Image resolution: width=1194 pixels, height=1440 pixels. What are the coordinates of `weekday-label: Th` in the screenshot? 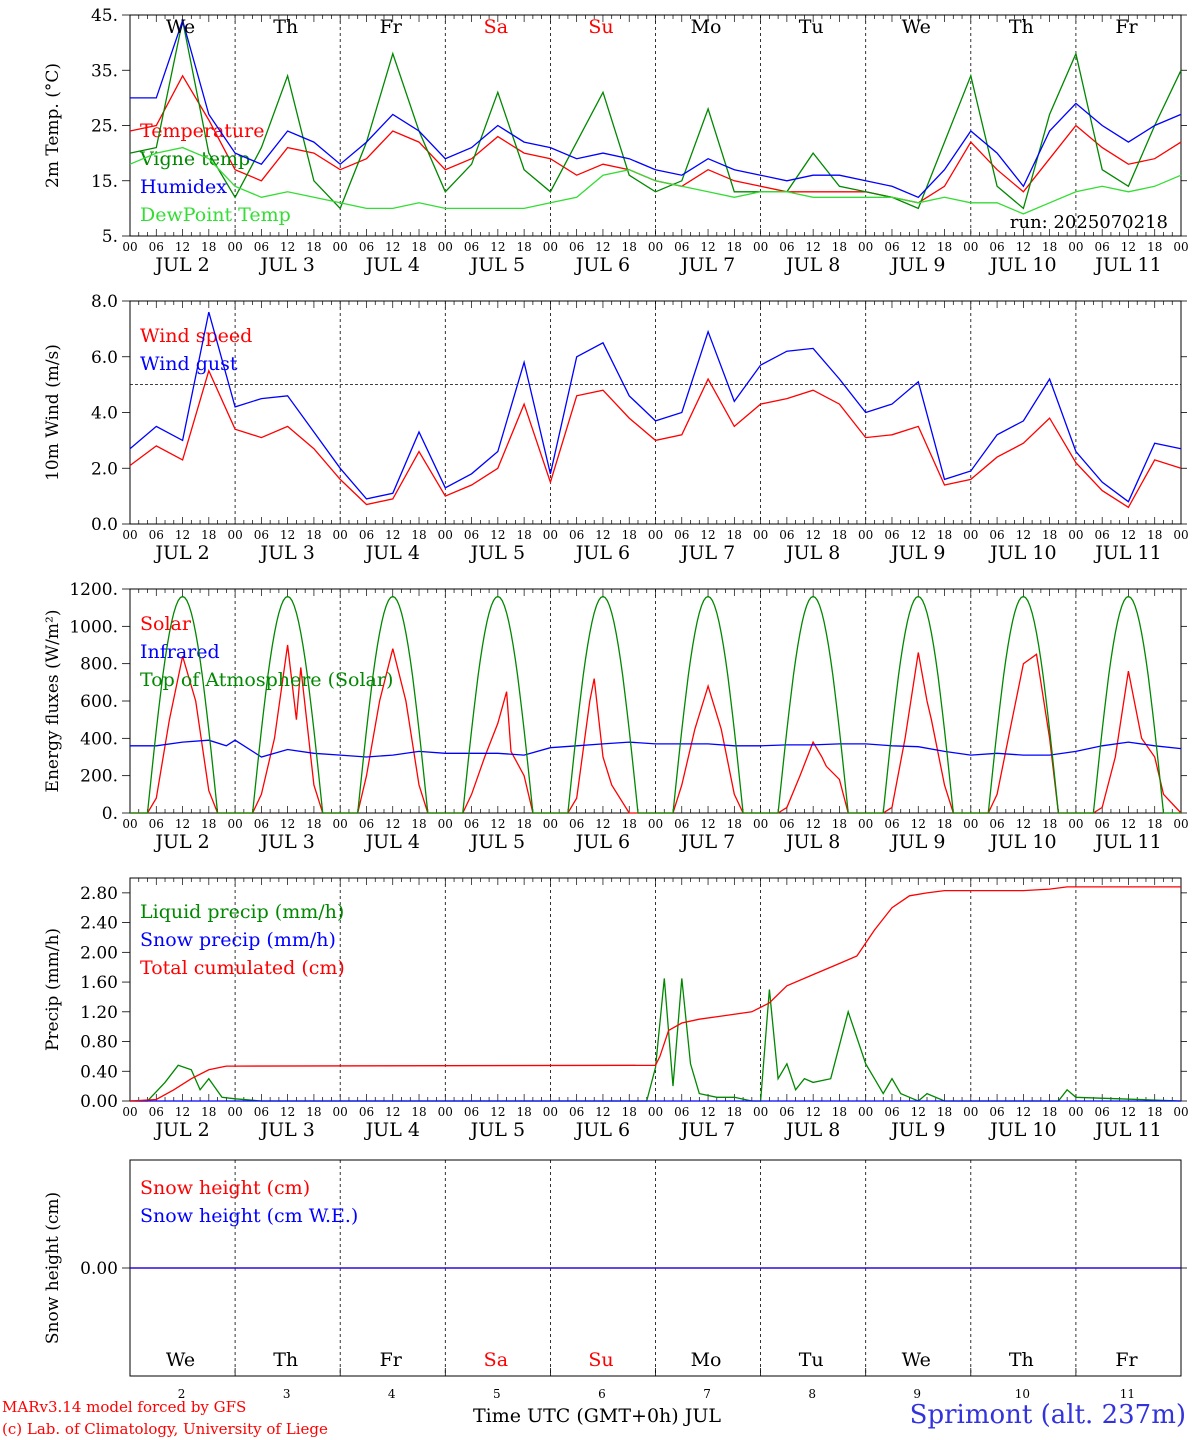 It's located at (1021, 1360).